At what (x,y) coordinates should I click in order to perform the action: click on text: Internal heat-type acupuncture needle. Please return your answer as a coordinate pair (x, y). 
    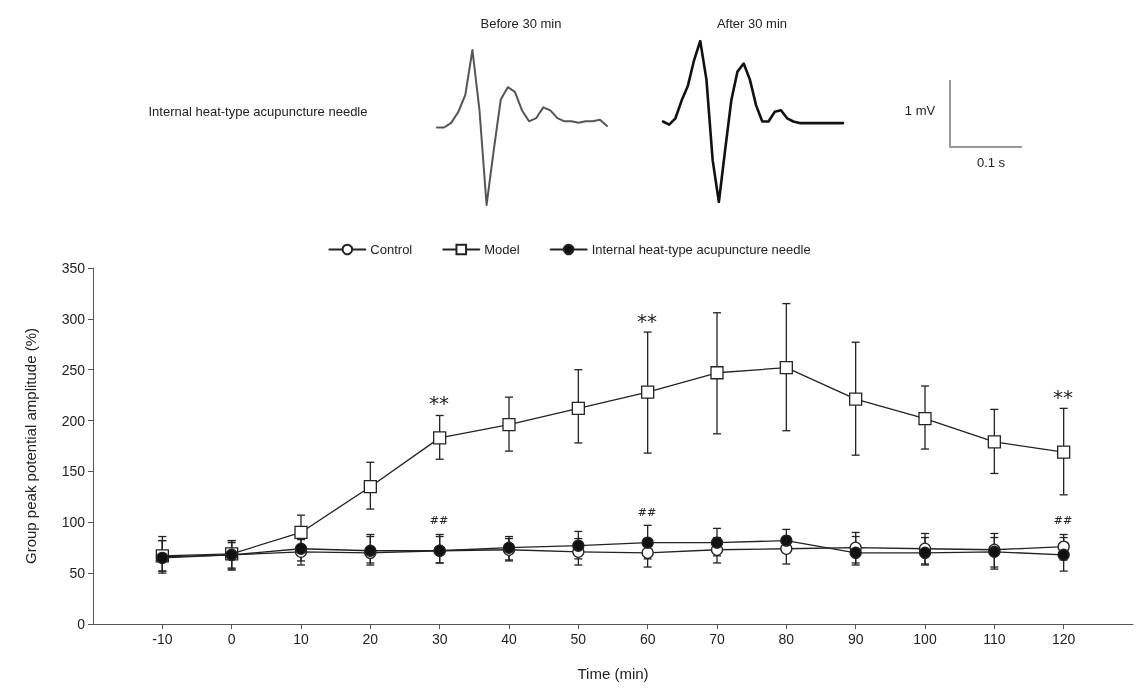
    Looking at the image, I should click on (258, 111).